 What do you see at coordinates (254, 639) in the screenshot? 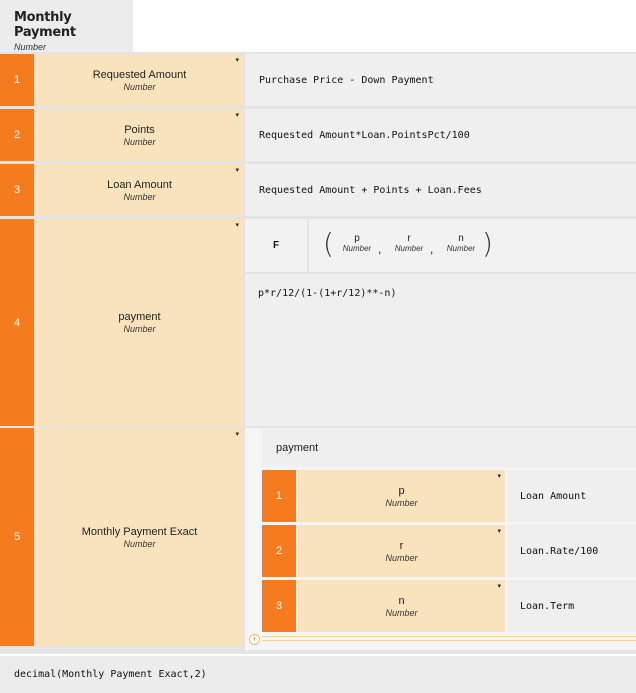
I see `add-icon: +` at bounding box center [254, 639].